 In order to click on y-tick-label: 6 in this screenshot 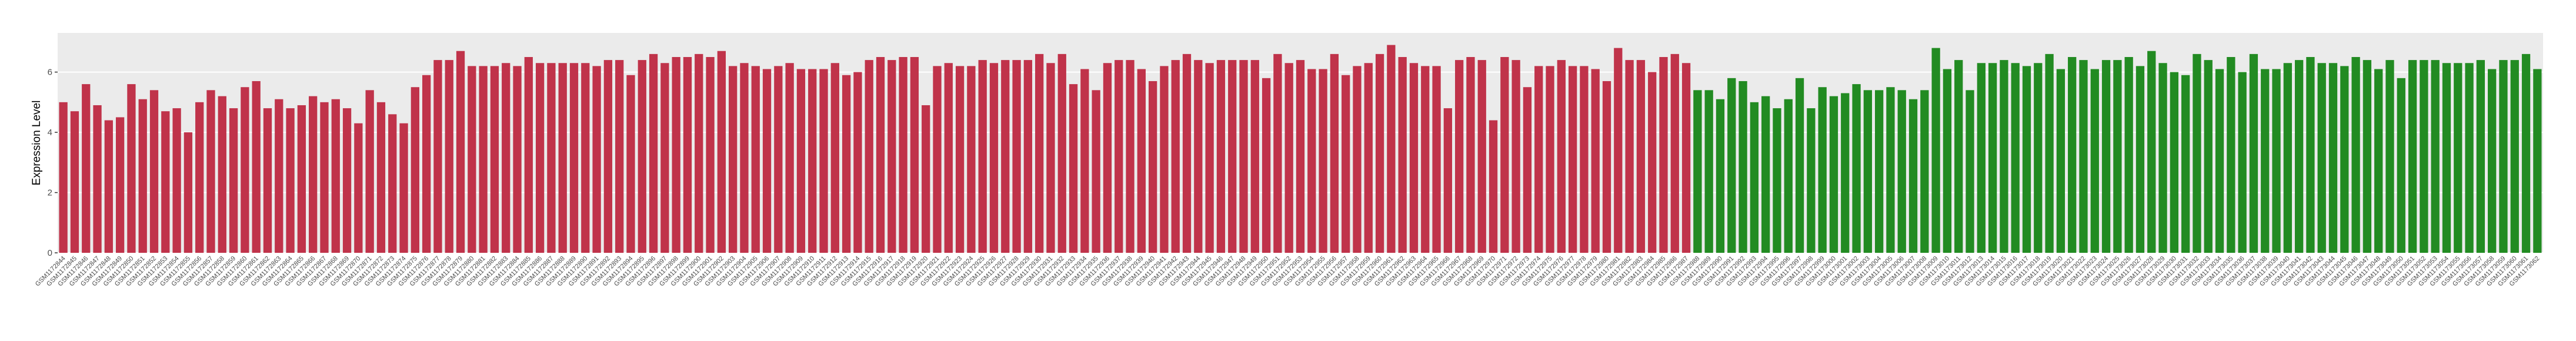, I will do `click(50, 73)`.